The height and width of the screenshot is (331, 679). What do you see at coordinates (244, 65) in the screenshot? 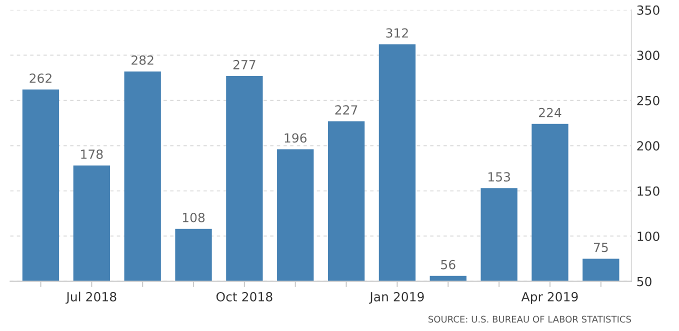
I see `data-label: 277` at bounding box center [244, 65].